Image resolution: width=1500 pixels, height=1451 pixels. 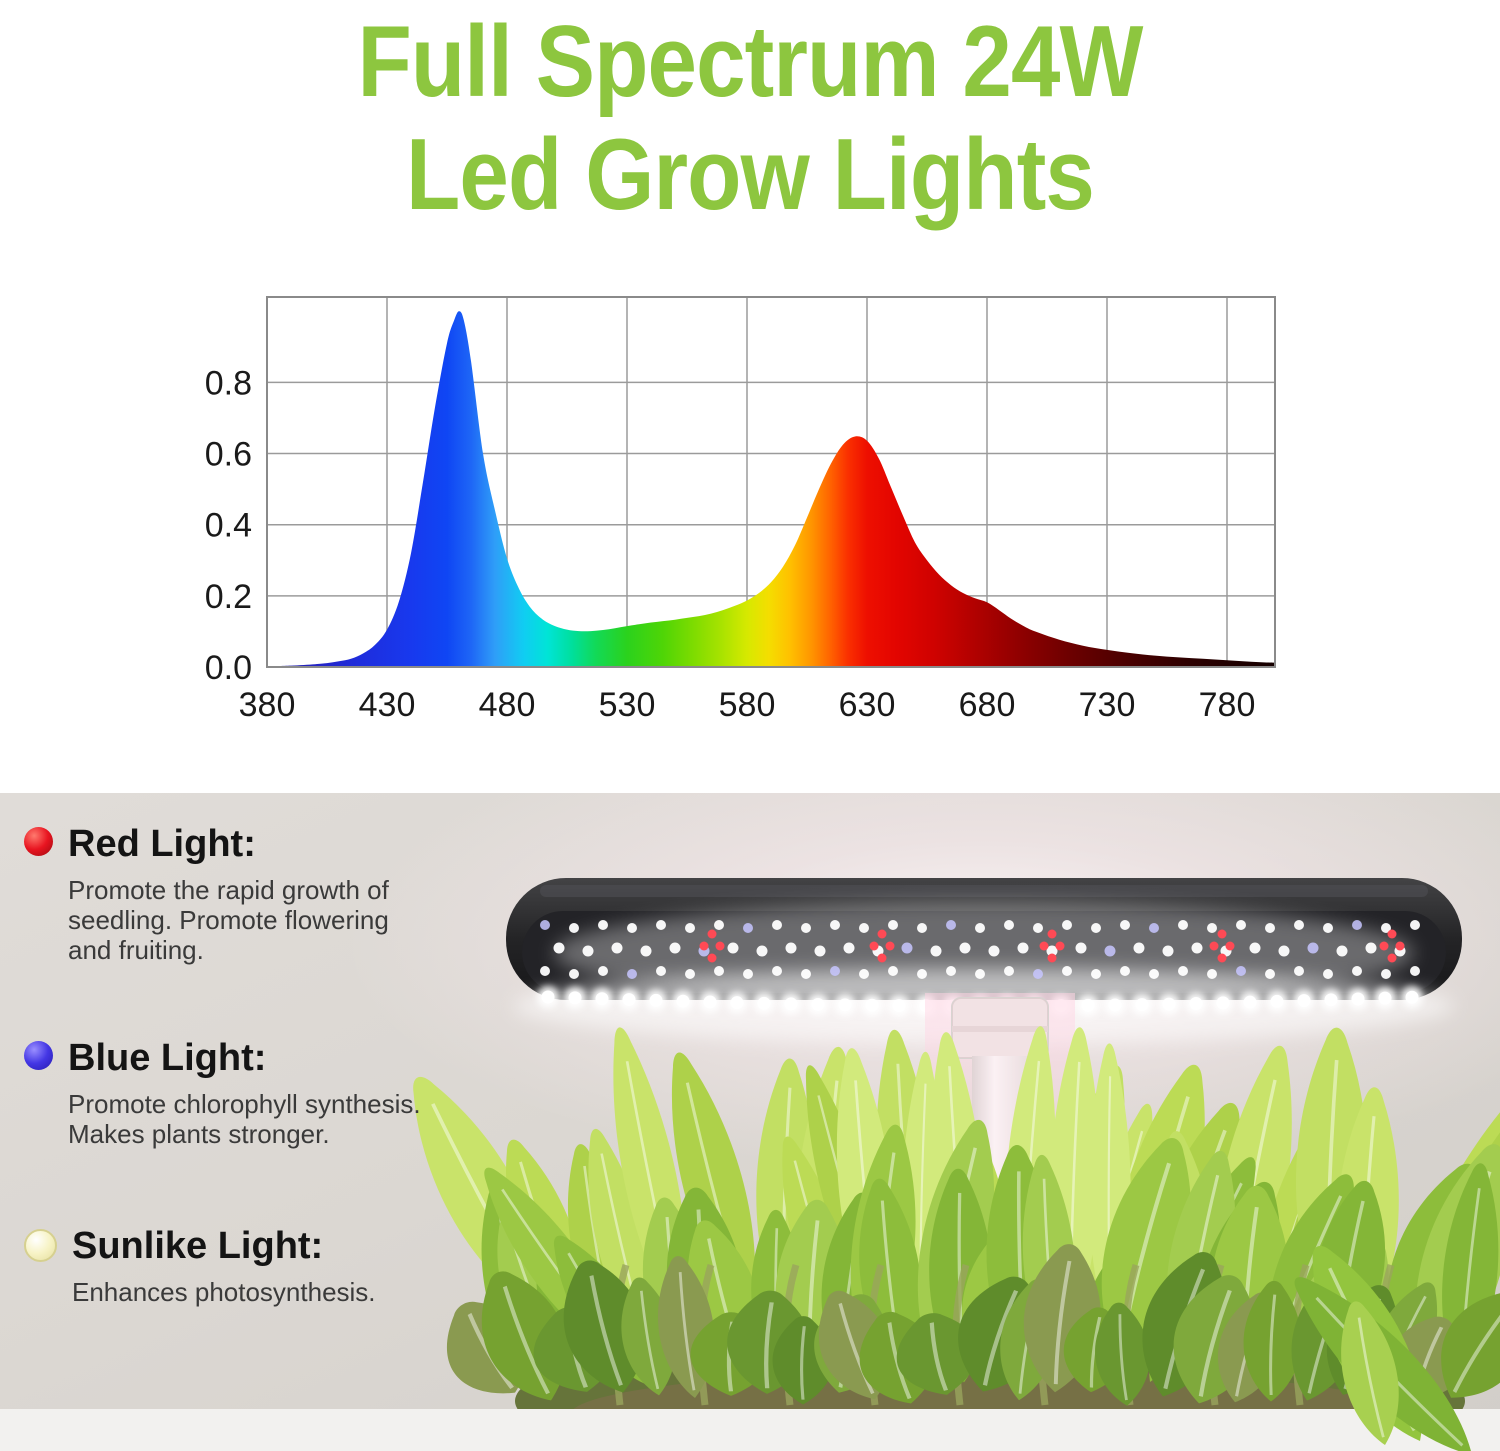 I want to click on feature-sunlike-light: Sunlike Light: Enhances photosynthesis., so click(x=200, y=1265).